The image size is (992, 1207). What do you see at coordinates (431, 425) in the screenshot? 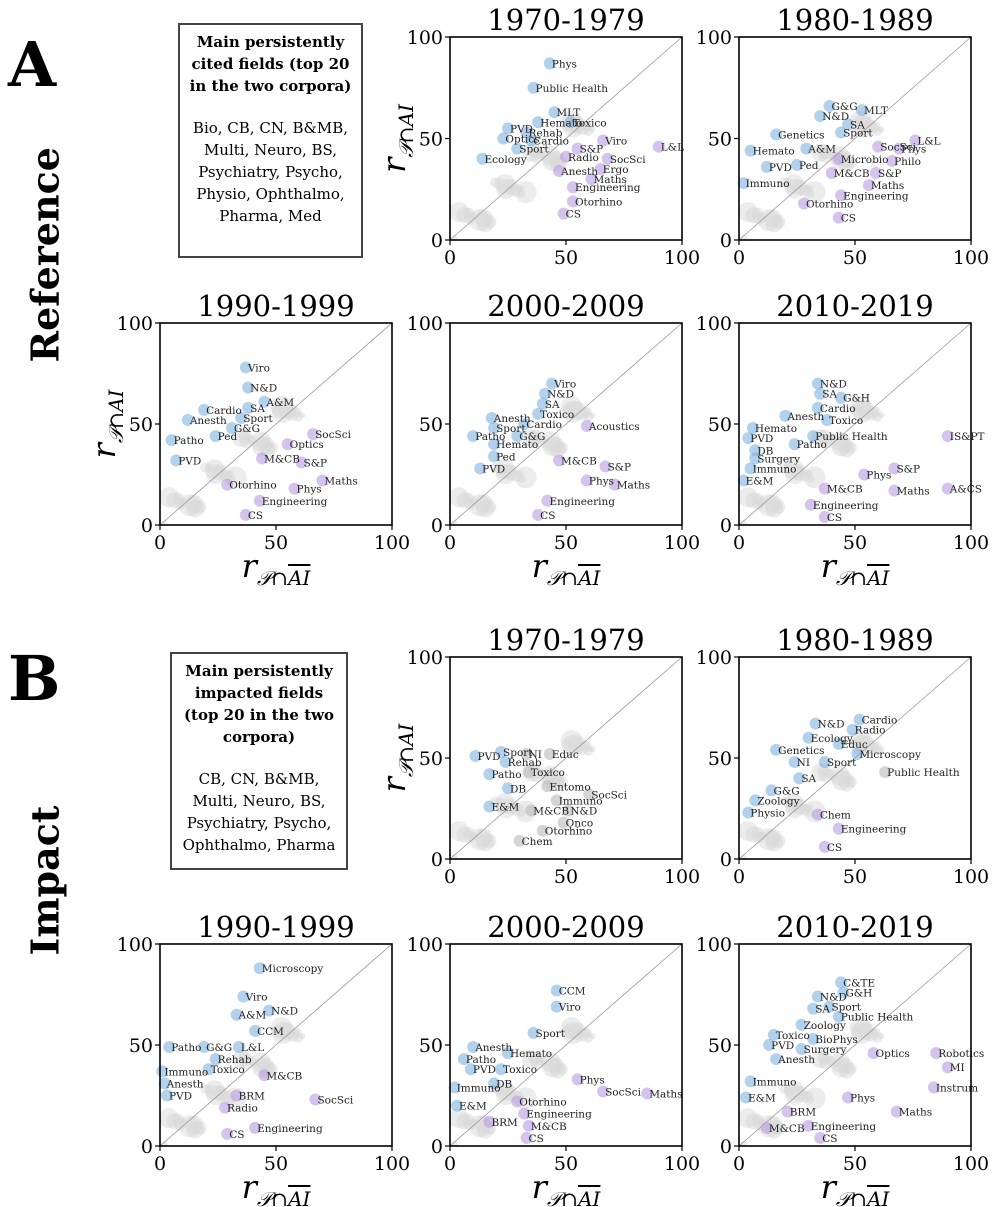
I see `y-tick-label: 50` at bounding box center [431, 425].